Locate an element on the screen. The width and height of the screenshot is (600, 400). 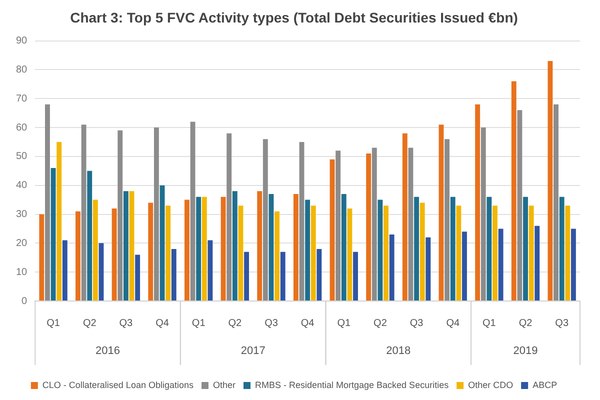
legend-label: ABCP is located at coordinates (545, 385).